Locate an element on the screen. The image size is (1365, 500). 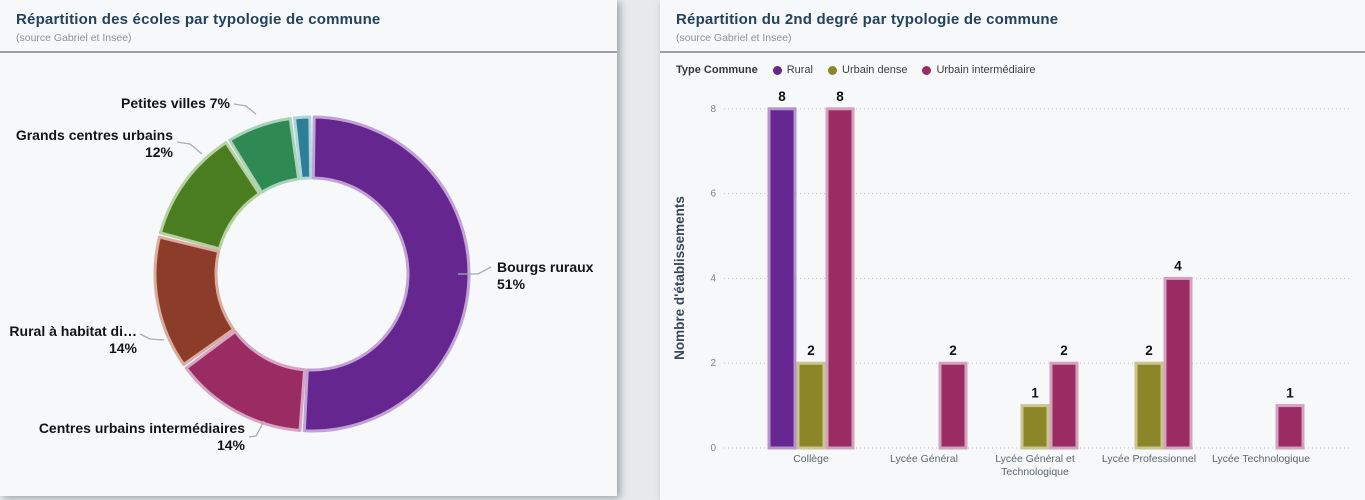
legend-item-rural: Rural is located at coordinates (792, 70).